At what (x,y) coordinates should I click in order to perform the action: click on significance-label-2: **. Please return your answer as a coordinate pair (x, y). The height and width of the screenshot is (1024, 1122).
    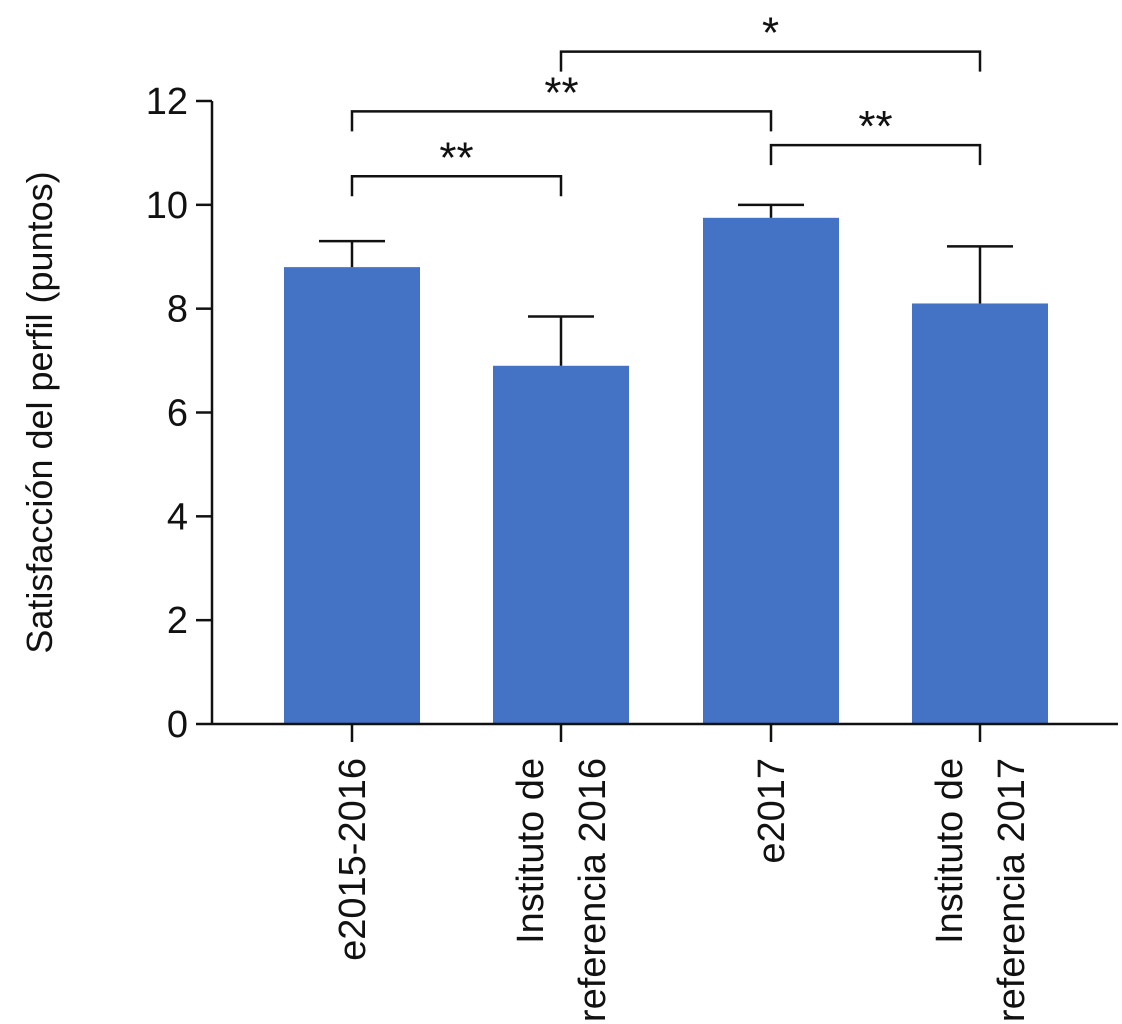
    Looking at the image, I should click on (875, 126).